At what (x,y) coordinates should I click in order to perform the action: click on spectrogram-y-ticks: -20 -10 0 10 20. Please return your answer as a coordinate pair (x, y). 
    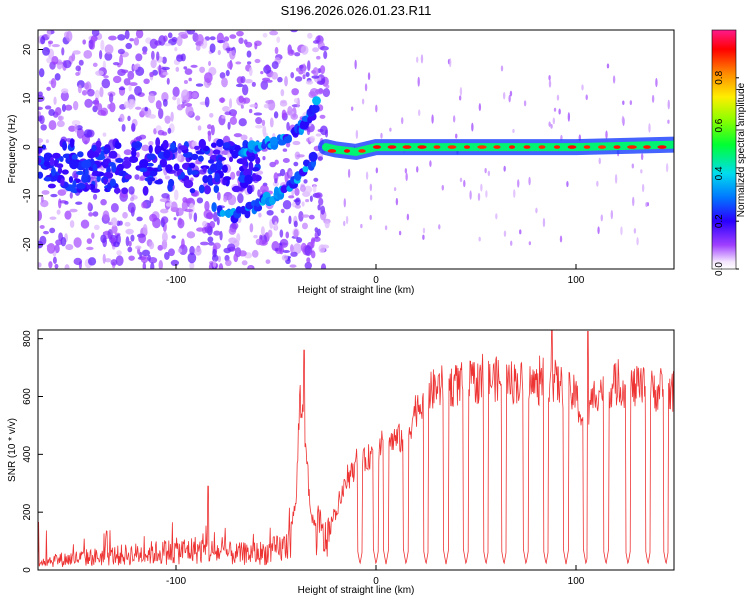
    Looking at the image, I should click on (32, 148).